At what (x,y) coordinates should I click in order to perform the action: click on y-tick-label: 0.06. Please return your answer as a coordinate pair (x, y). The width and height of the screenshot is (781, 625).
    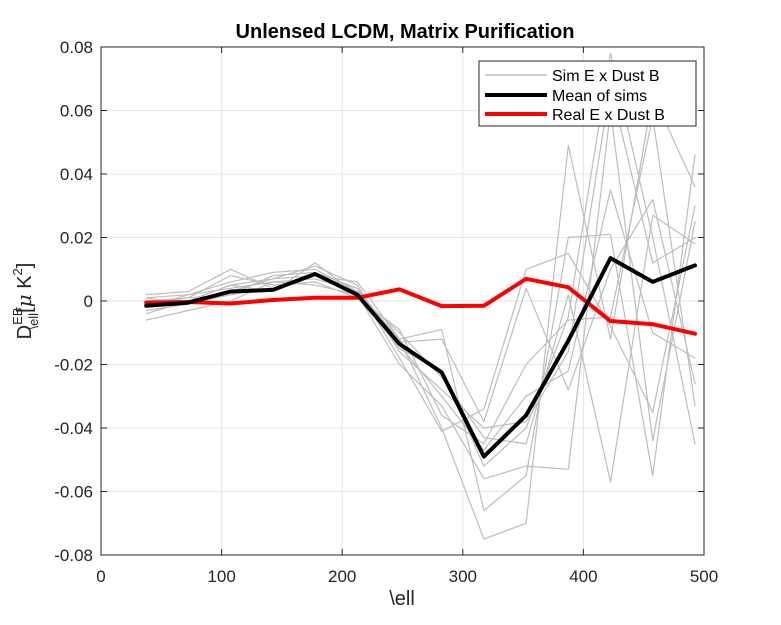
    Looking at the image, I should click on (76, 111).